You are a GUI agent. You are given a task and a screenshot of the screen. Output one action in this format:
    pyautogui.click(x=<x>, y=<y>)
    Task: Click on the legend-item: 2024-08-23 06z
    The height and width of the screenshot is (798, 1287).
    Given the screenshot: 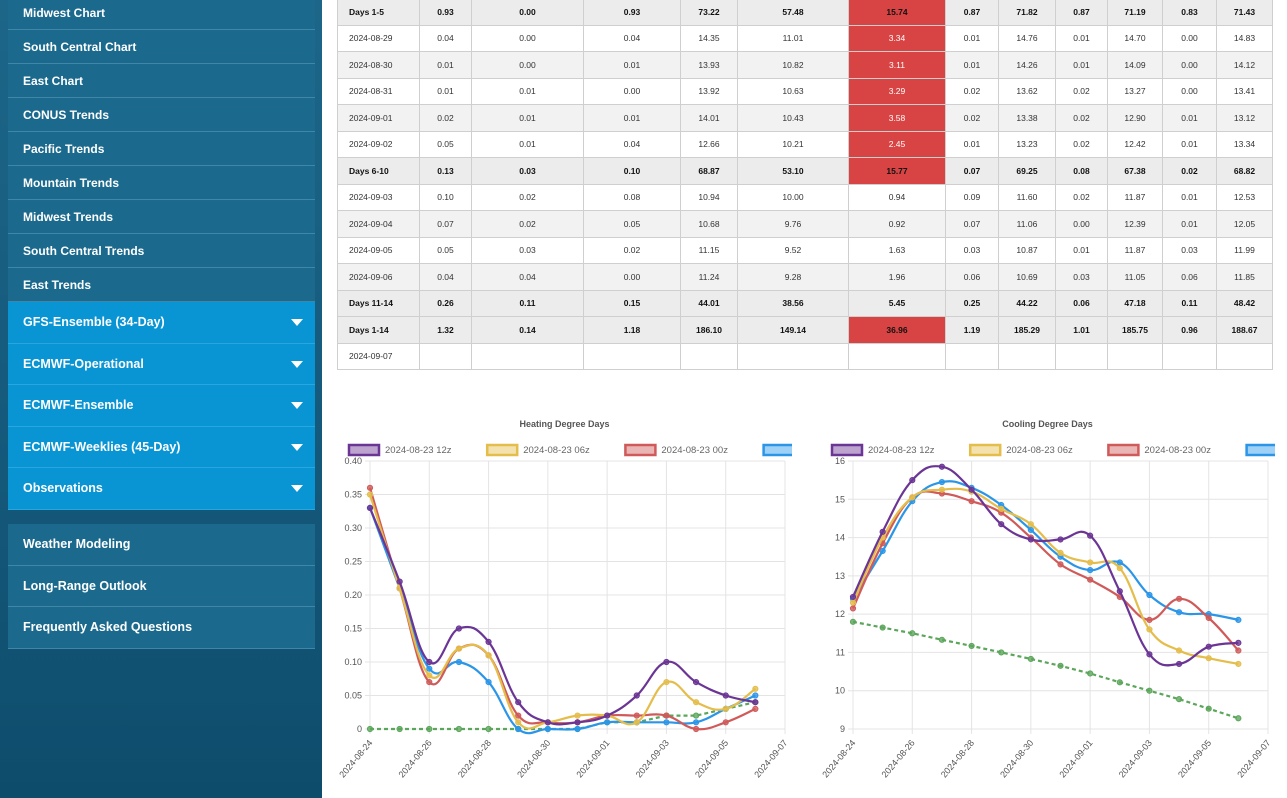 What is the action you would take?
    pyautogui.click(x=537, y=450)
    